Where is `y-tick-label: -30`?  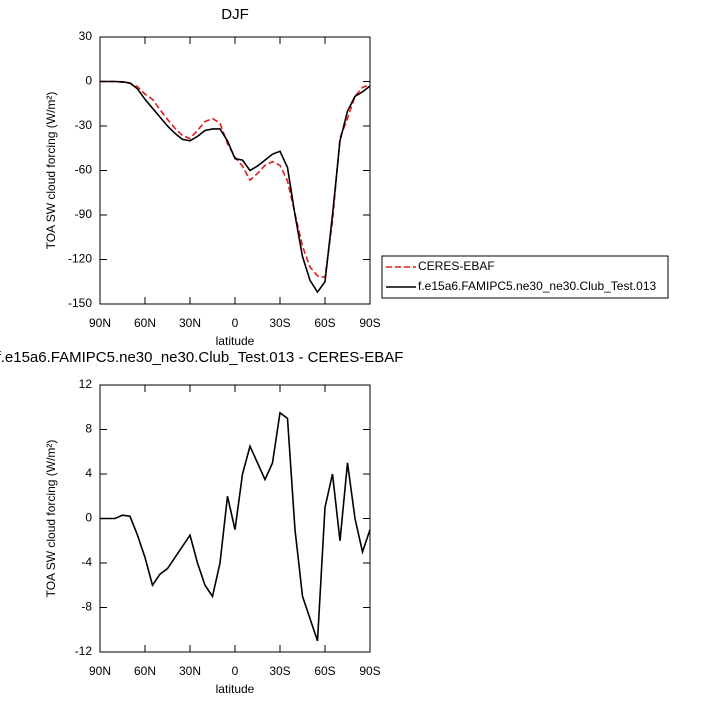
y-tick-label: -30 is located at coordinates (84, 125).